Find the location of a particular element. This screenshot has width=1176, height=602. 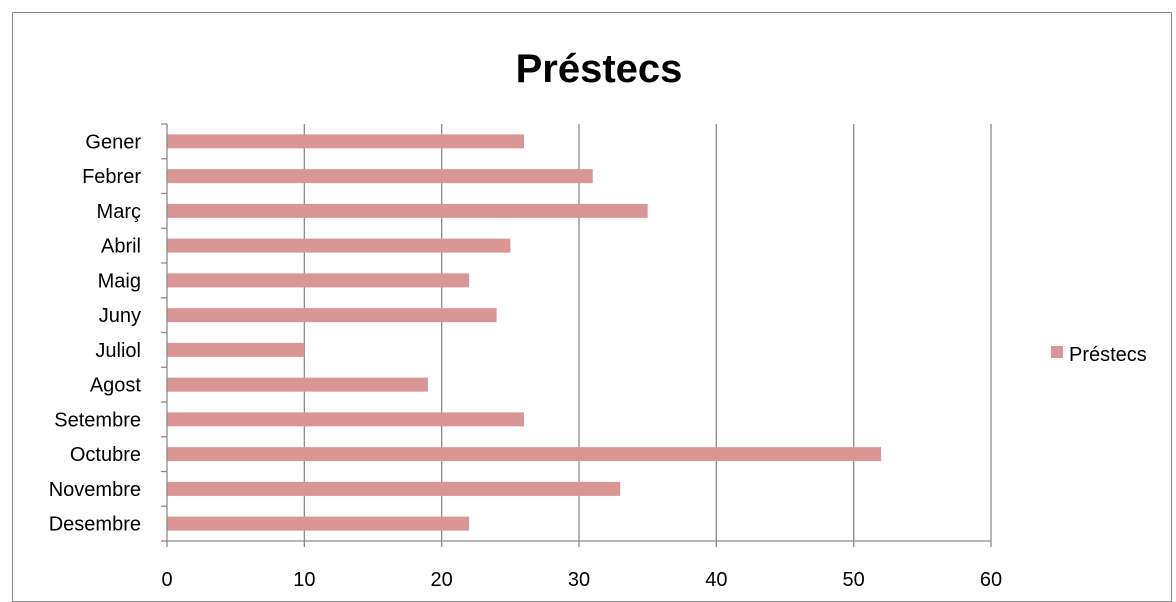

bar-maig is located at coordinates (318, 280).